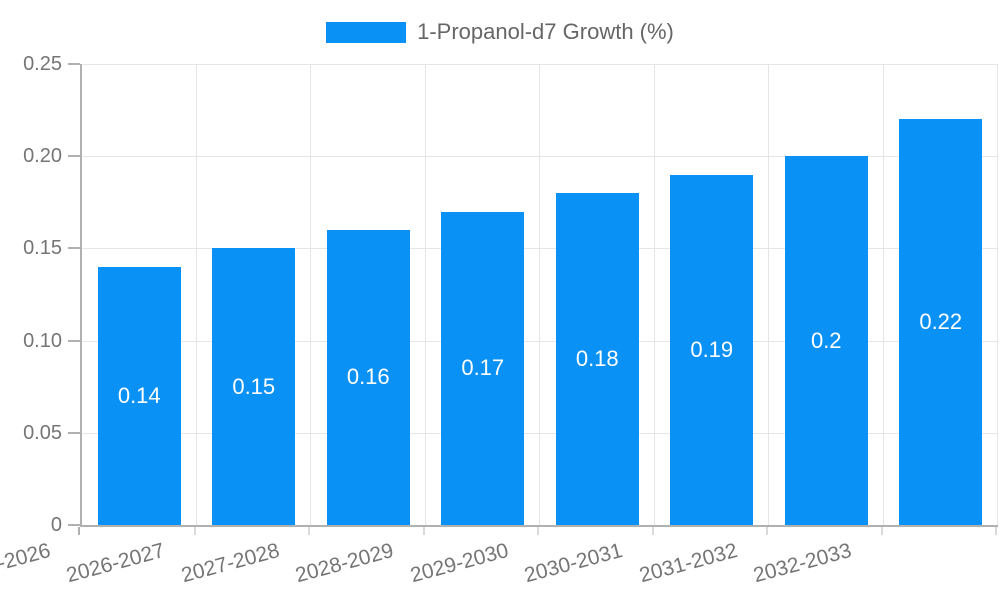 The image size is (1000, 600). I want to click on bar-value-label: 0.15, so click(254, 386).